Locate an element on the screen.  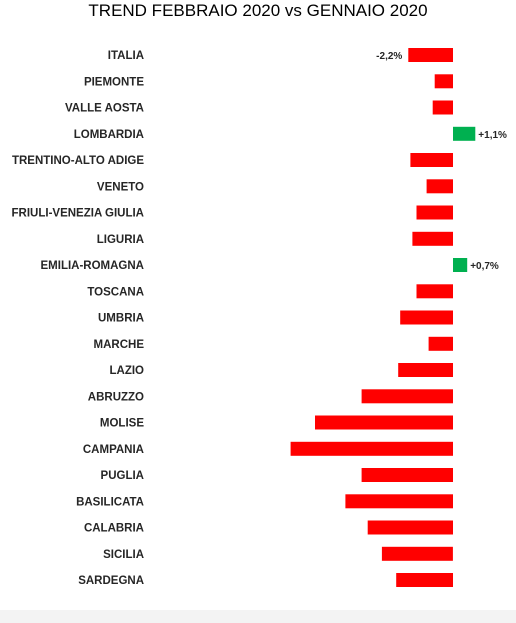
footer-strip is located at coordinates (258, 616).